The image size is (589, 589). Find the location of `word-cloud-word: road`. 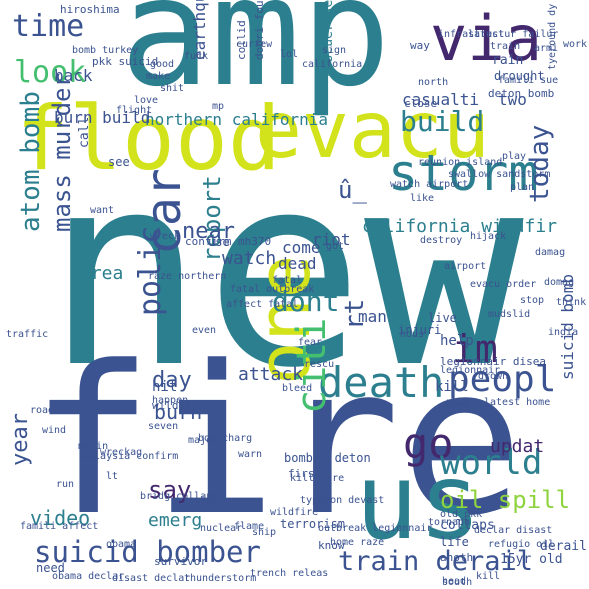

word-cloud-word: road is located at coordinates (42, 410).